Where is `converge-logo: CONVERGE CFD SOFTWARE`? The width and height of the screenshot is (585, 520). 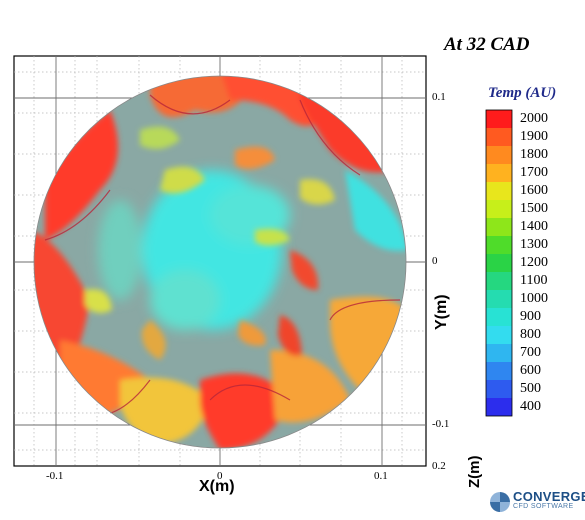 converge-logo: CONVERGE CFD SOFTWARE is located at coordinates (537, 500).